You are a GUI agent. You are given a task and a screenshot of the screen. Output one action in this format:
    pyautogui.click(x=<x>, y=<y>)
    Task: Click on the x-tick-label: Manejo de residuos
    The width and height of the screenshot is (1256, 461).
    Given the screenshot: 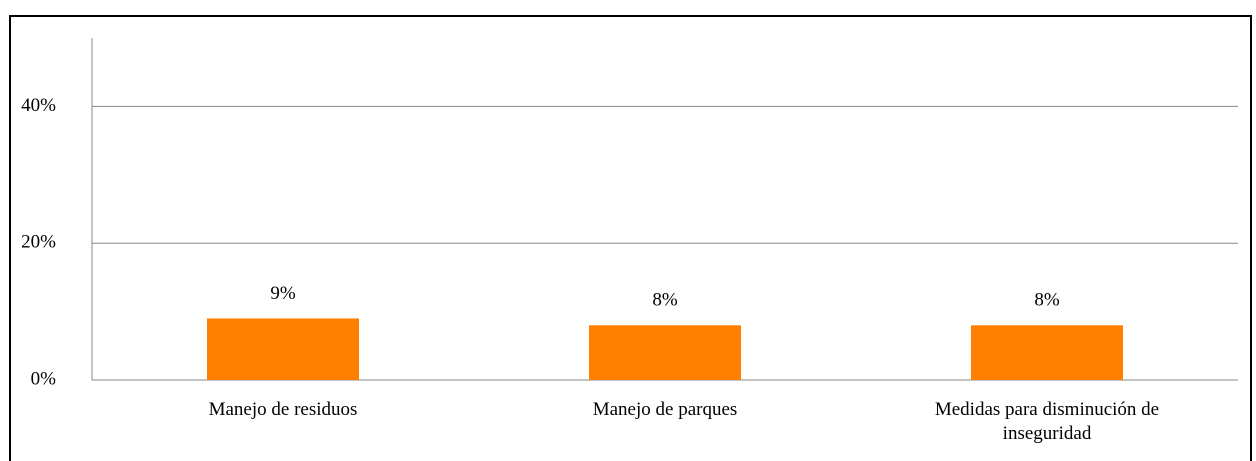 What is the action you would take?
    pyautogui.click(x=283, y=409)
    